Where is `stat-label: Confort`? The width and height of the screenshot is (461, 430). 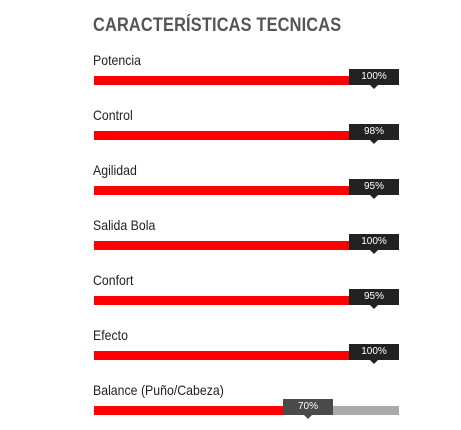
stat-label: Confort is located at coordinates (113, 280).